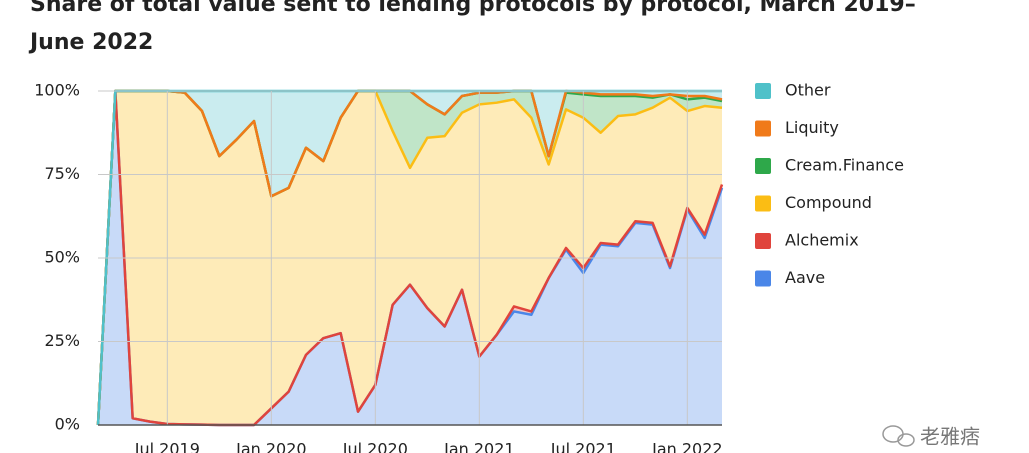 This screenshot has height=453, width=1029. I want to click on y-tick-label: 75%, so click(62, 173).